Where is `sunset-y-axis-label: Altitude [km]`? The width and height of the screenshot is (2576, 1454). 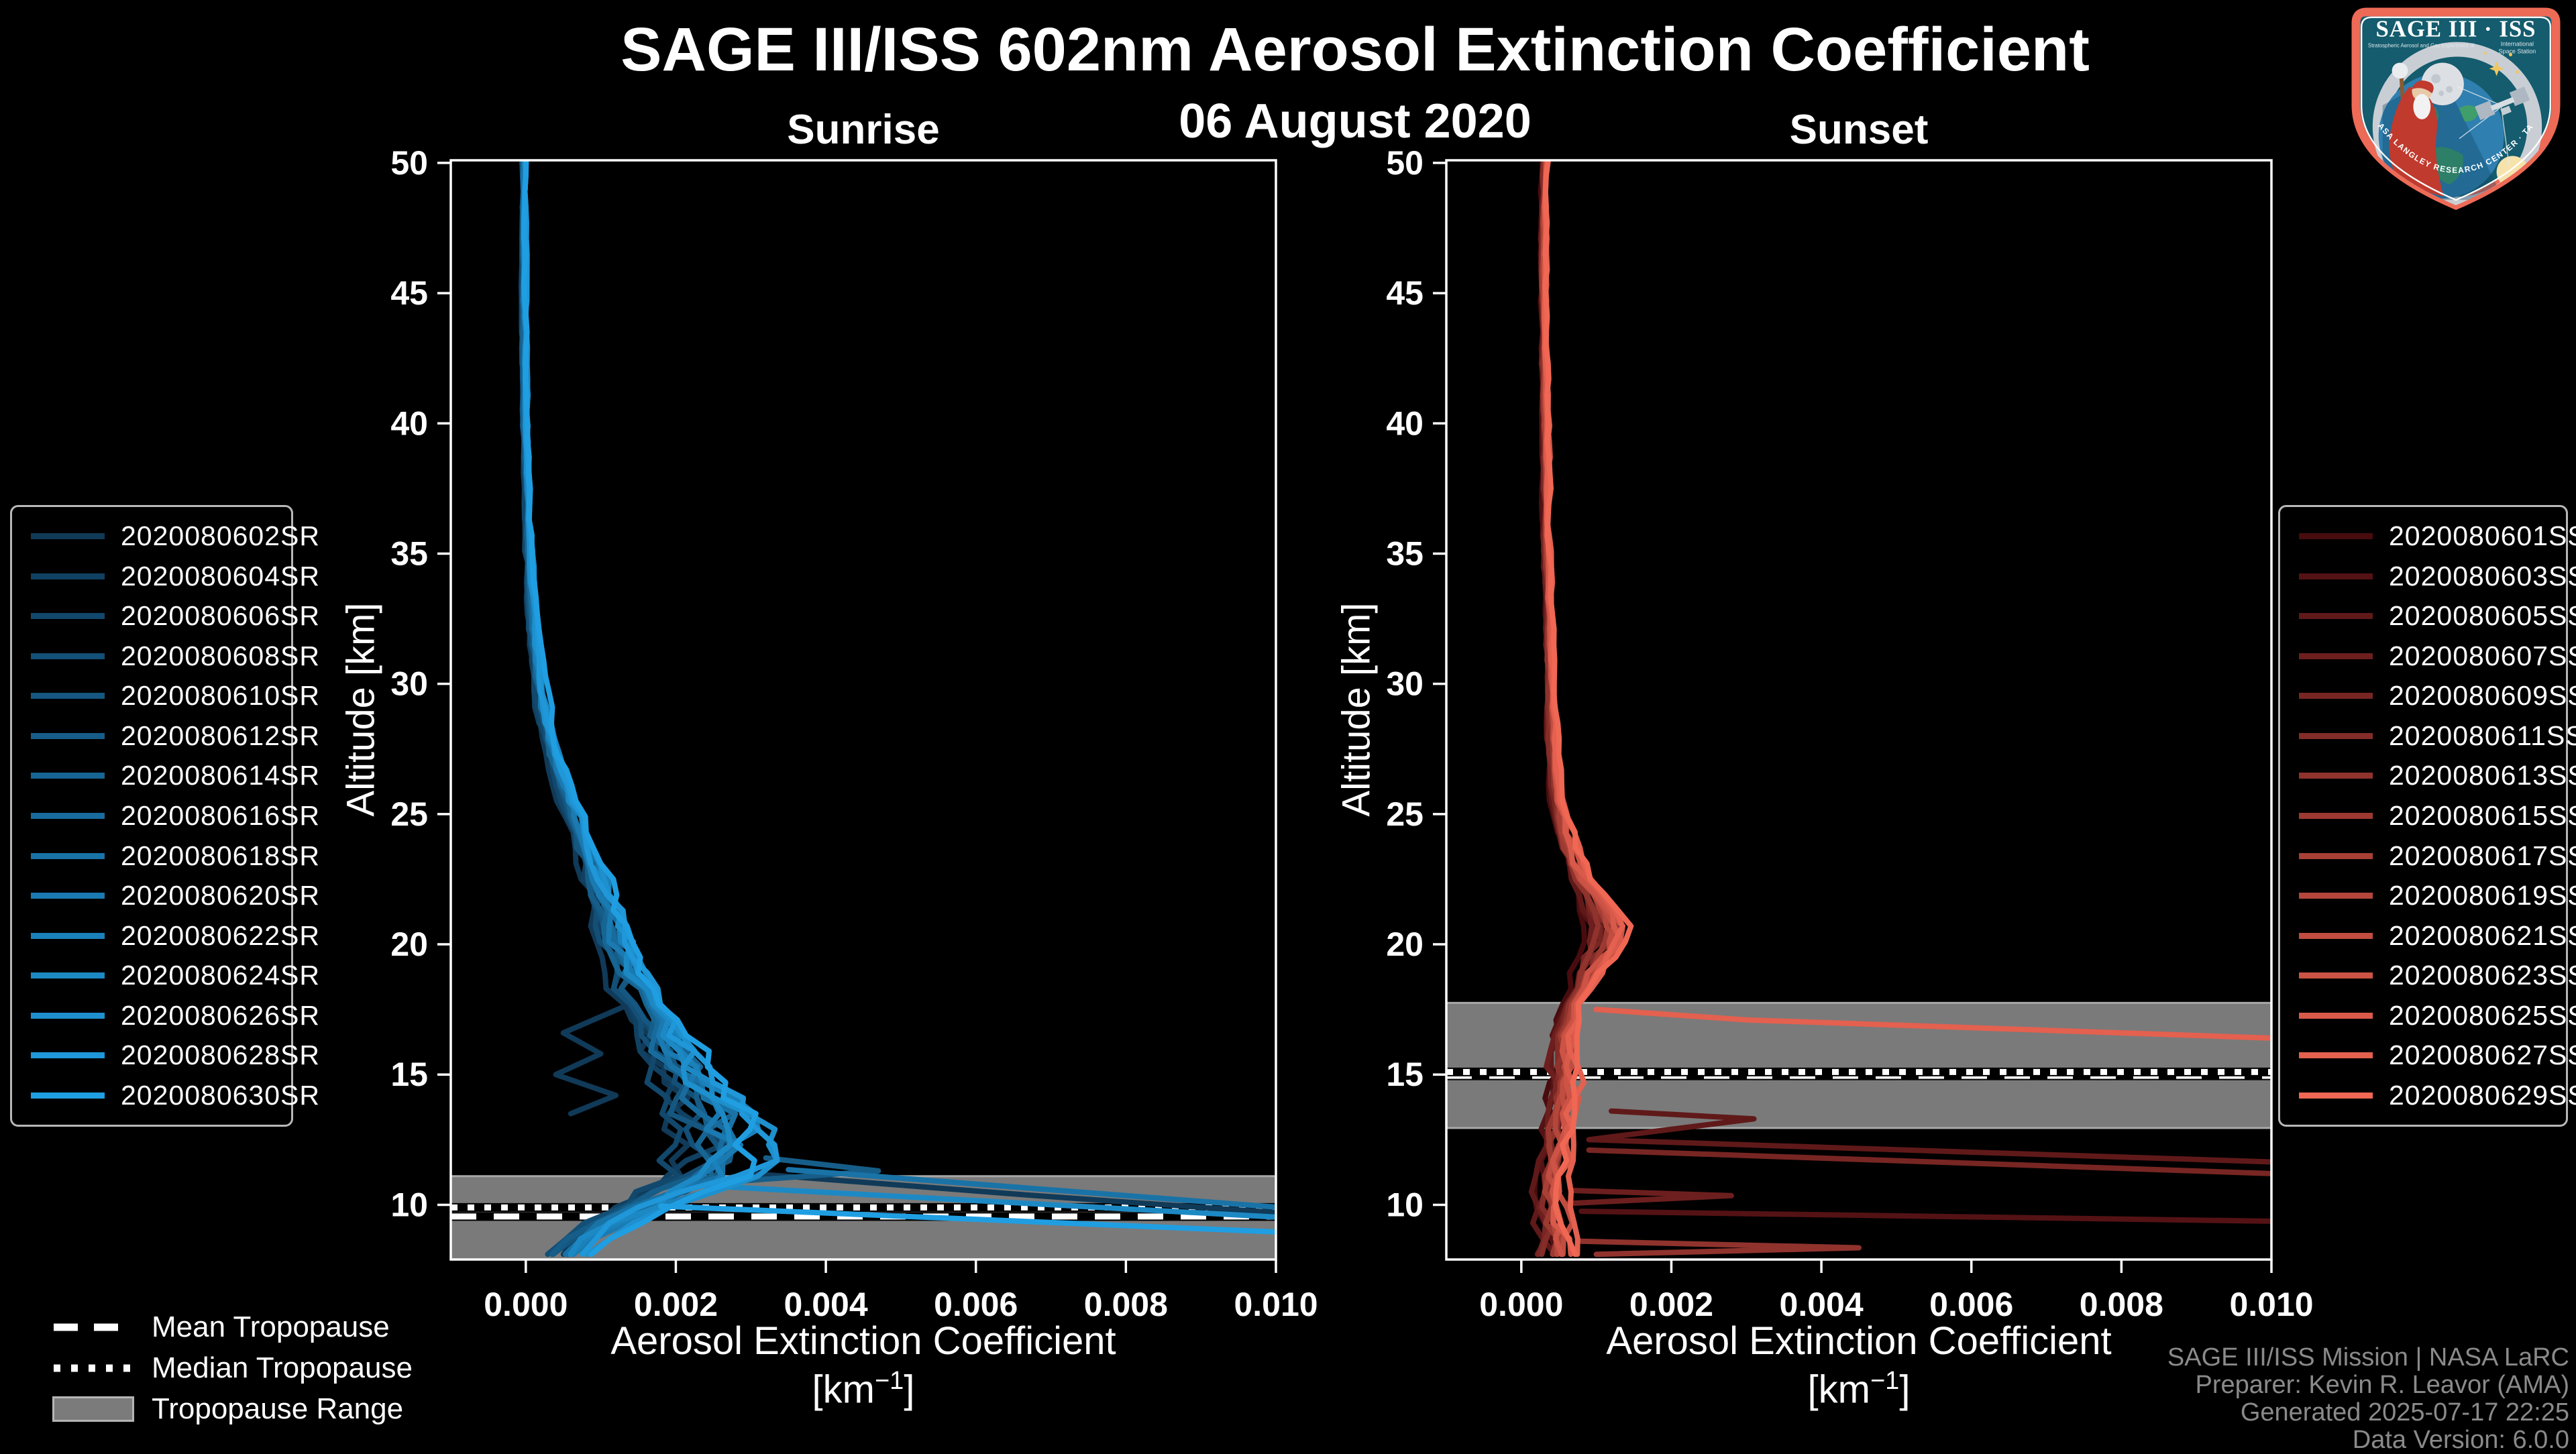 sunset-y-axis-label: Altitude [km] is located at coordinates (1356, 709).